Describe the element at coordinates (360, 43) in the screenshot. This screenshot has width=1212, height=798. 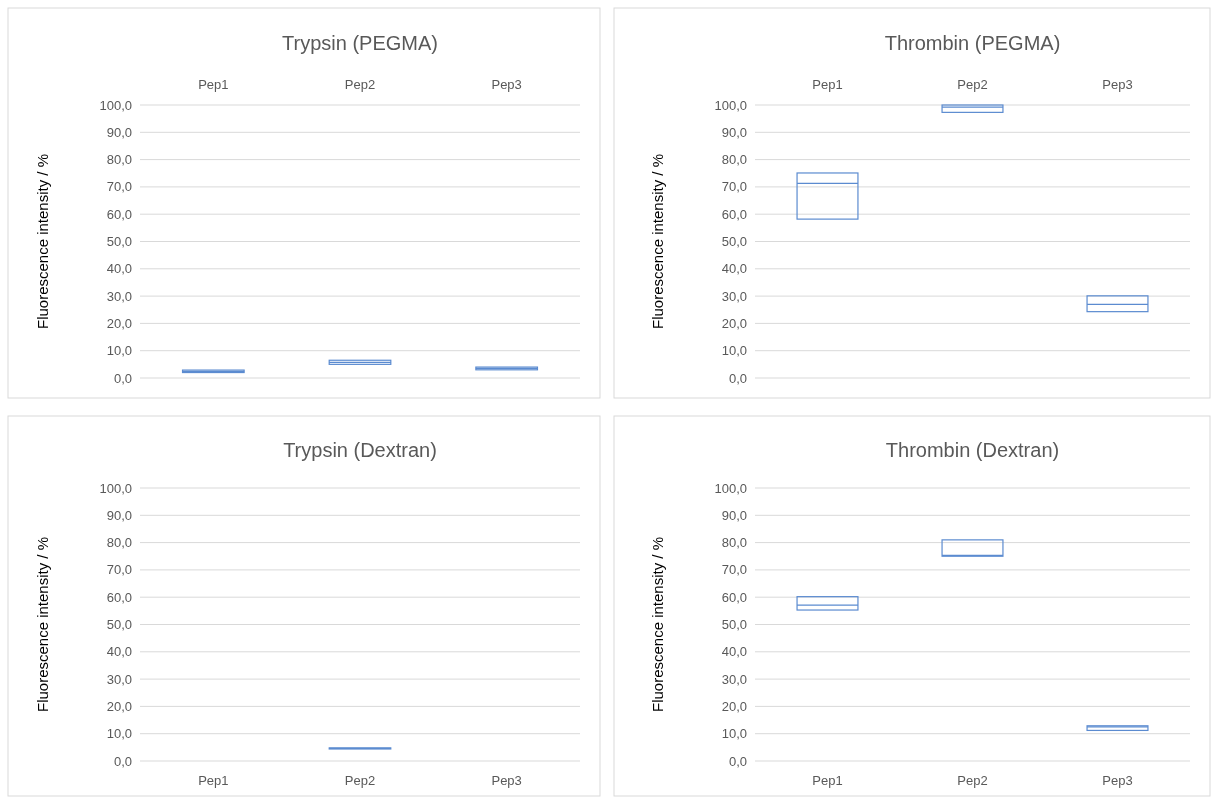
I see `chart-title: Trypsin (PEGMA)` at that location.